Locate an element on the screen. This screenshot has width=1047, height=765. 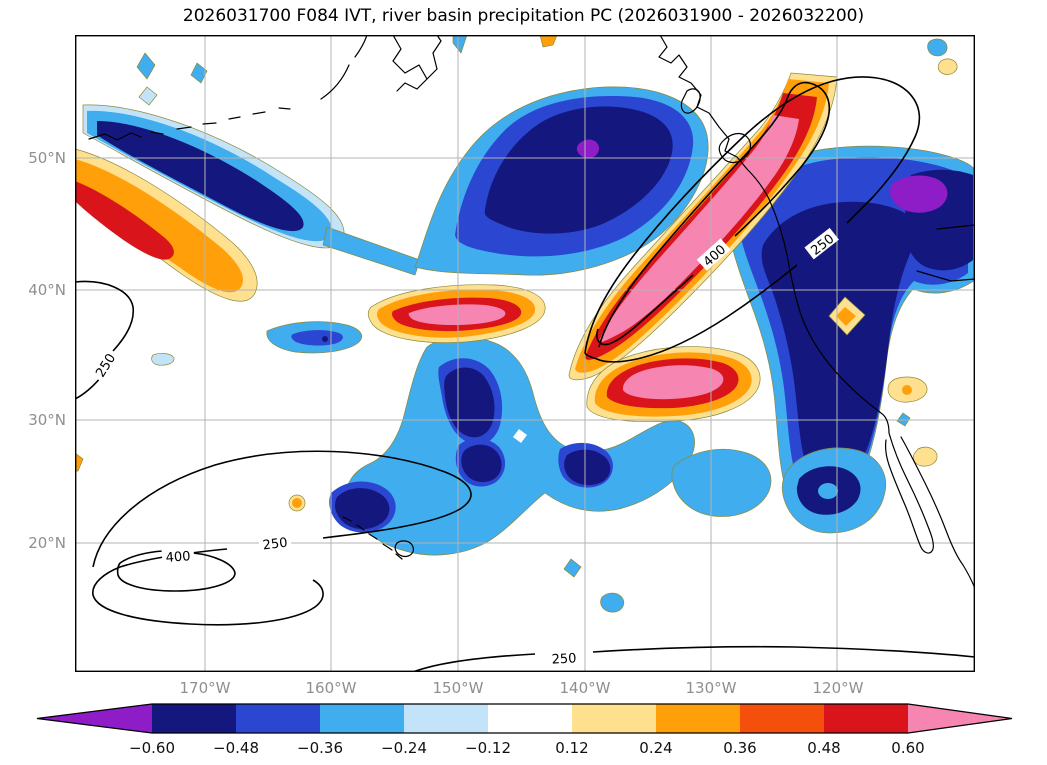
aleutian-islands-coast is located at coordinates (228, 88).